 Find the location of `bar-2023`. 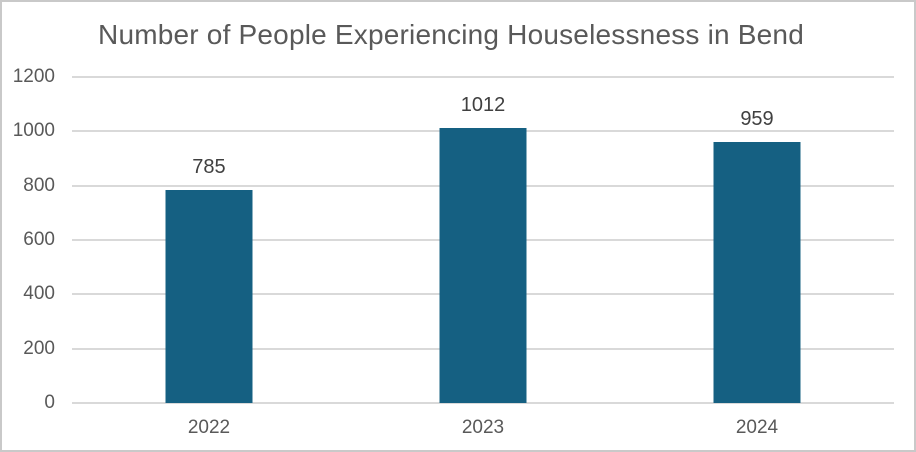

bar-2023 is located at coordinates (483, 265).